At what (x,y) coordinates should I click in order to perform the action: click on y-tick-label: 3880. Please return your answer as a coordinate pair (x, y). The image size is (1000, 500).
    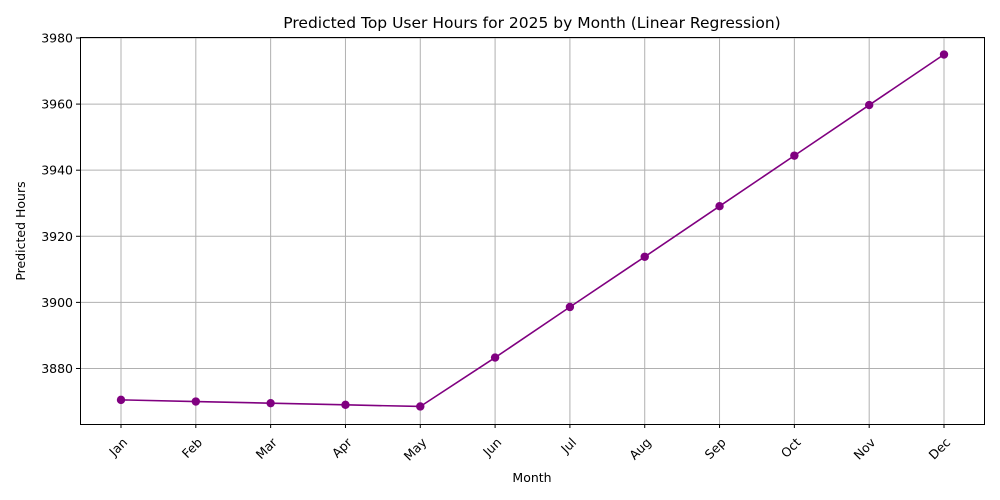
    Looking at the image, I should click on (57, 368).